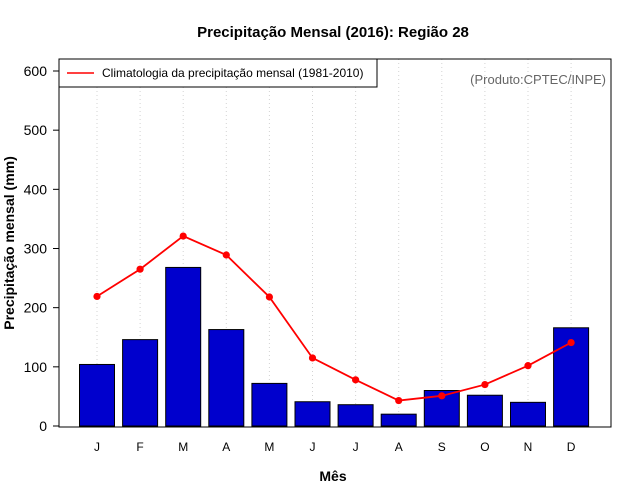 This screenshot has height=500, width=640. I want to click on y-tick-label: 0, so click(43, 426).